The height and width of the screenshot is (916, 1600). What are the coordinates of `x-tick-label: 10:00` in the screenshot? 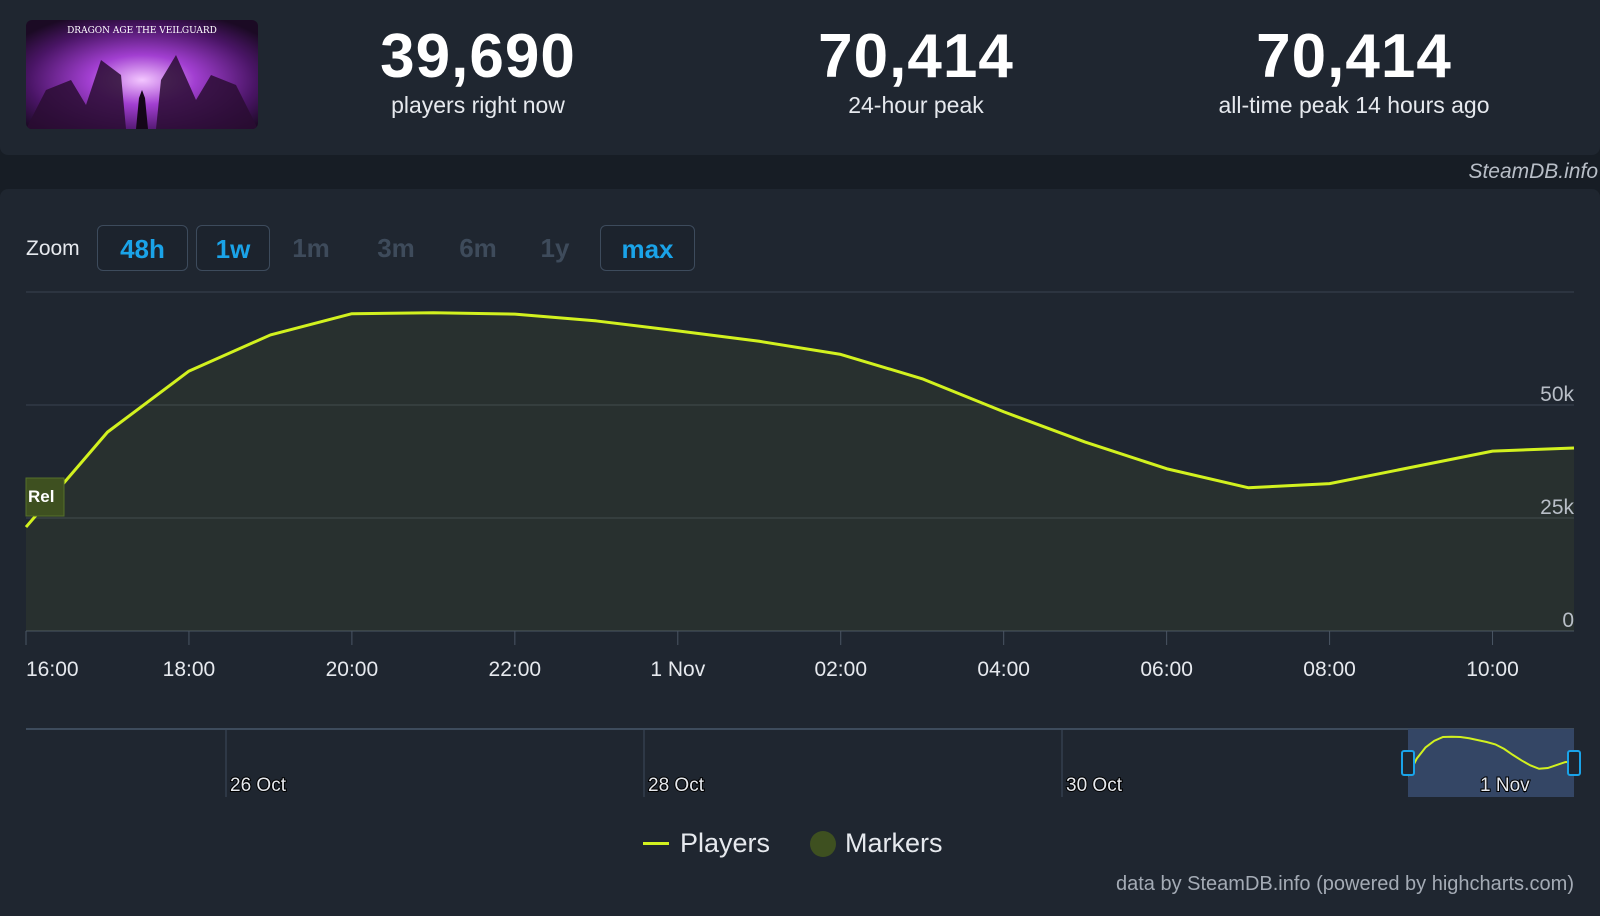 It's located at (1492, 669).